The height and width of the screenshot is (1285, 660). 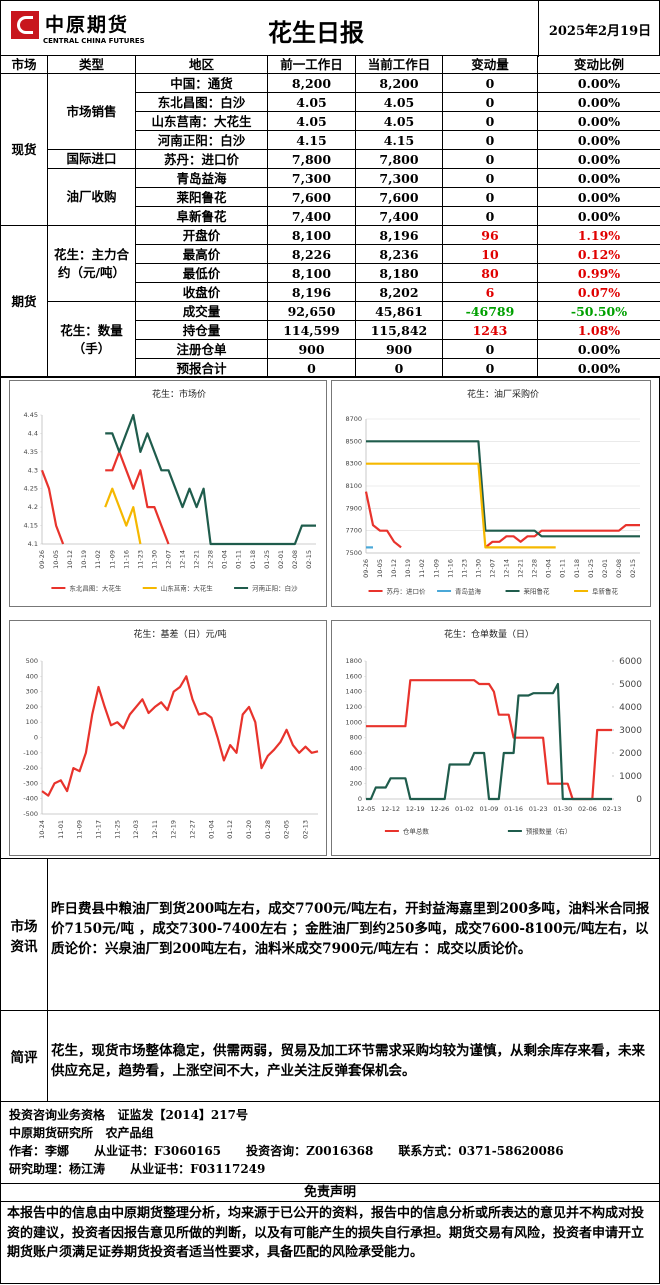 I want to click on y-tick-label: 8500, so click(x=353, y=441).